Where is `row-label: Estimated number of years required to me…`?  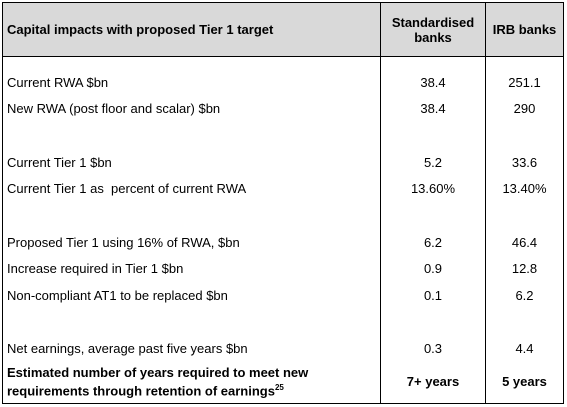
row-label: Estimated number of years required to me… is located at coordinates (191, 381).